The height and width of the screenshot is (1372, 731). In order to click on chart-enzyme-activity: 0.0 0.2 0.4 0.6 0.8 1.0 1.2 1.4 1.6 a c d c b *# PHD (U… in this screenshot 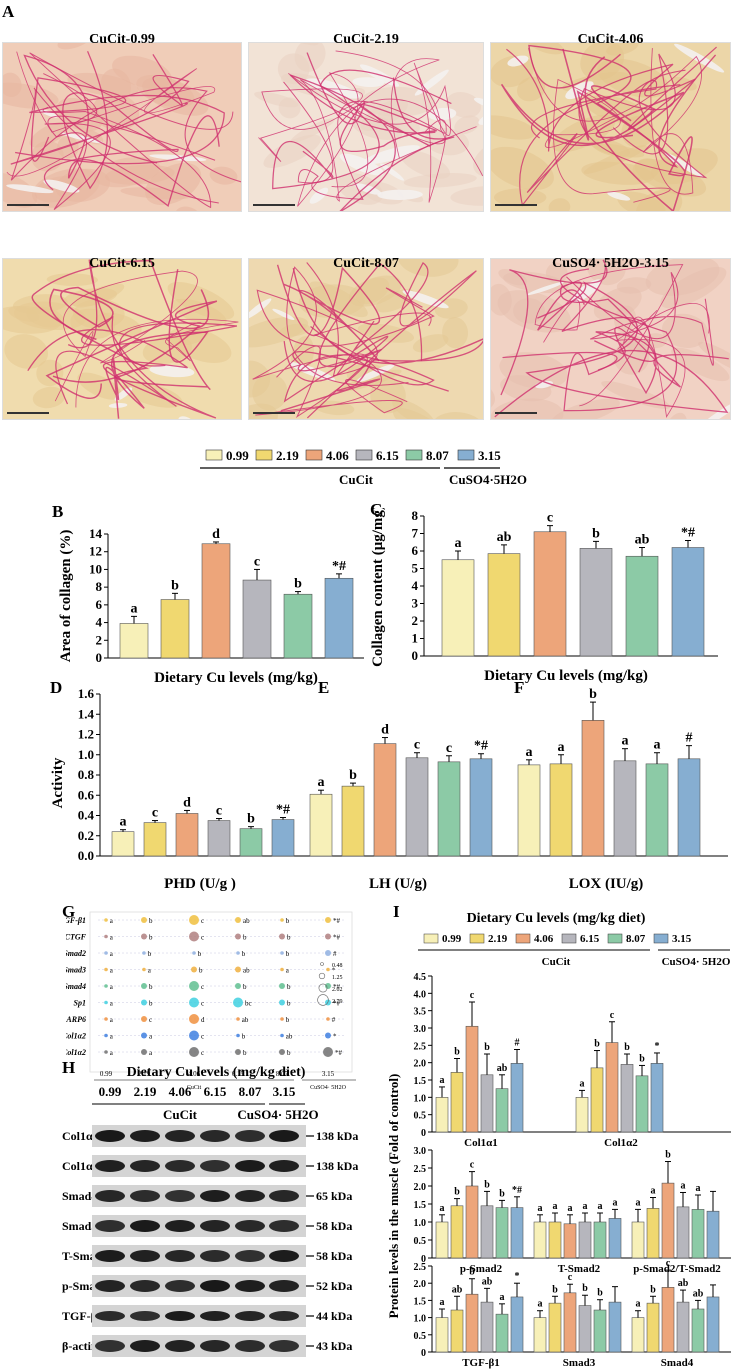, I will do `click(389, 789)`.